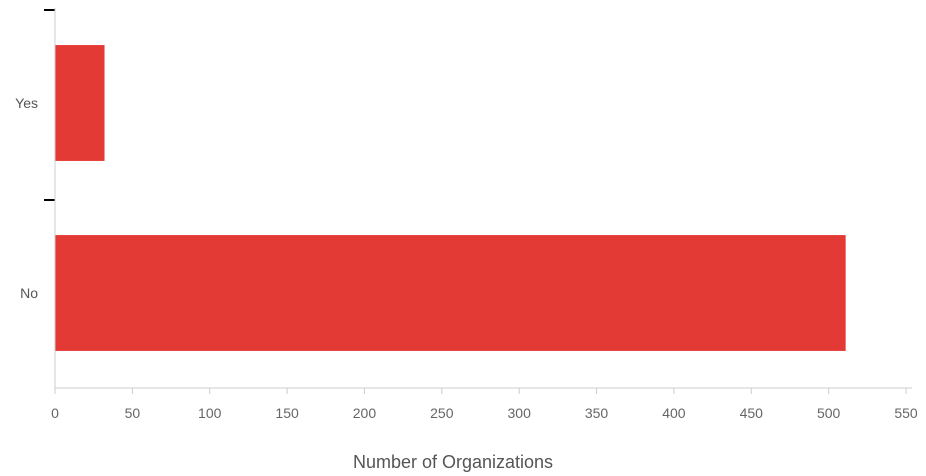  I want to click on y-tick-label-yes: Yes, so click(26, 103).